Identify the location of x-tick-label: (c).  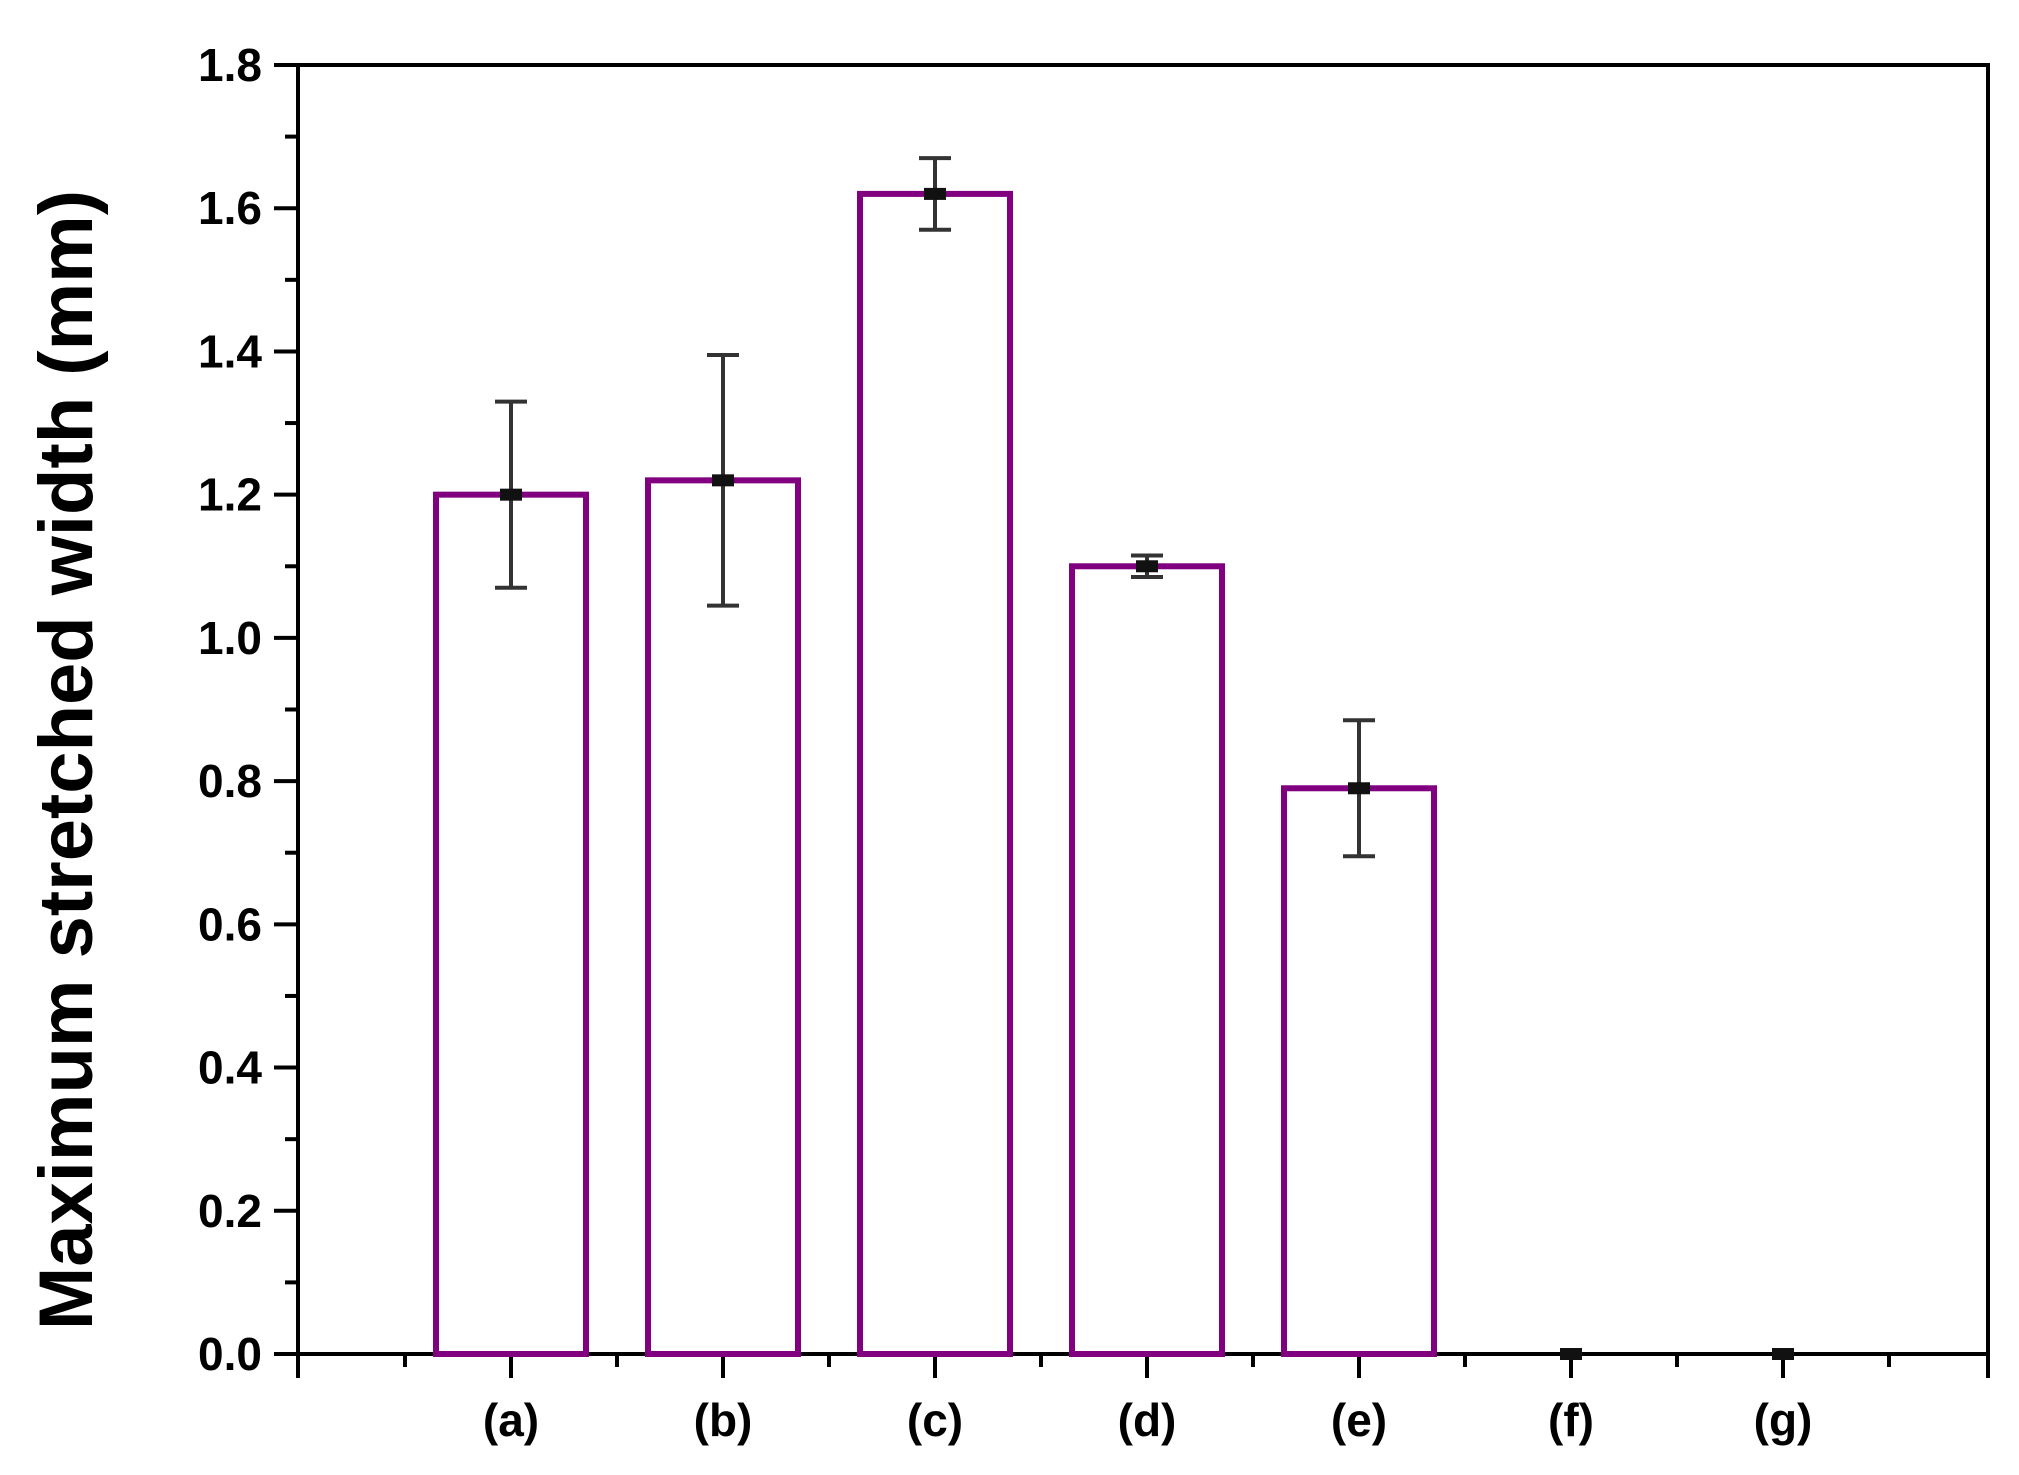
(935, 1420).